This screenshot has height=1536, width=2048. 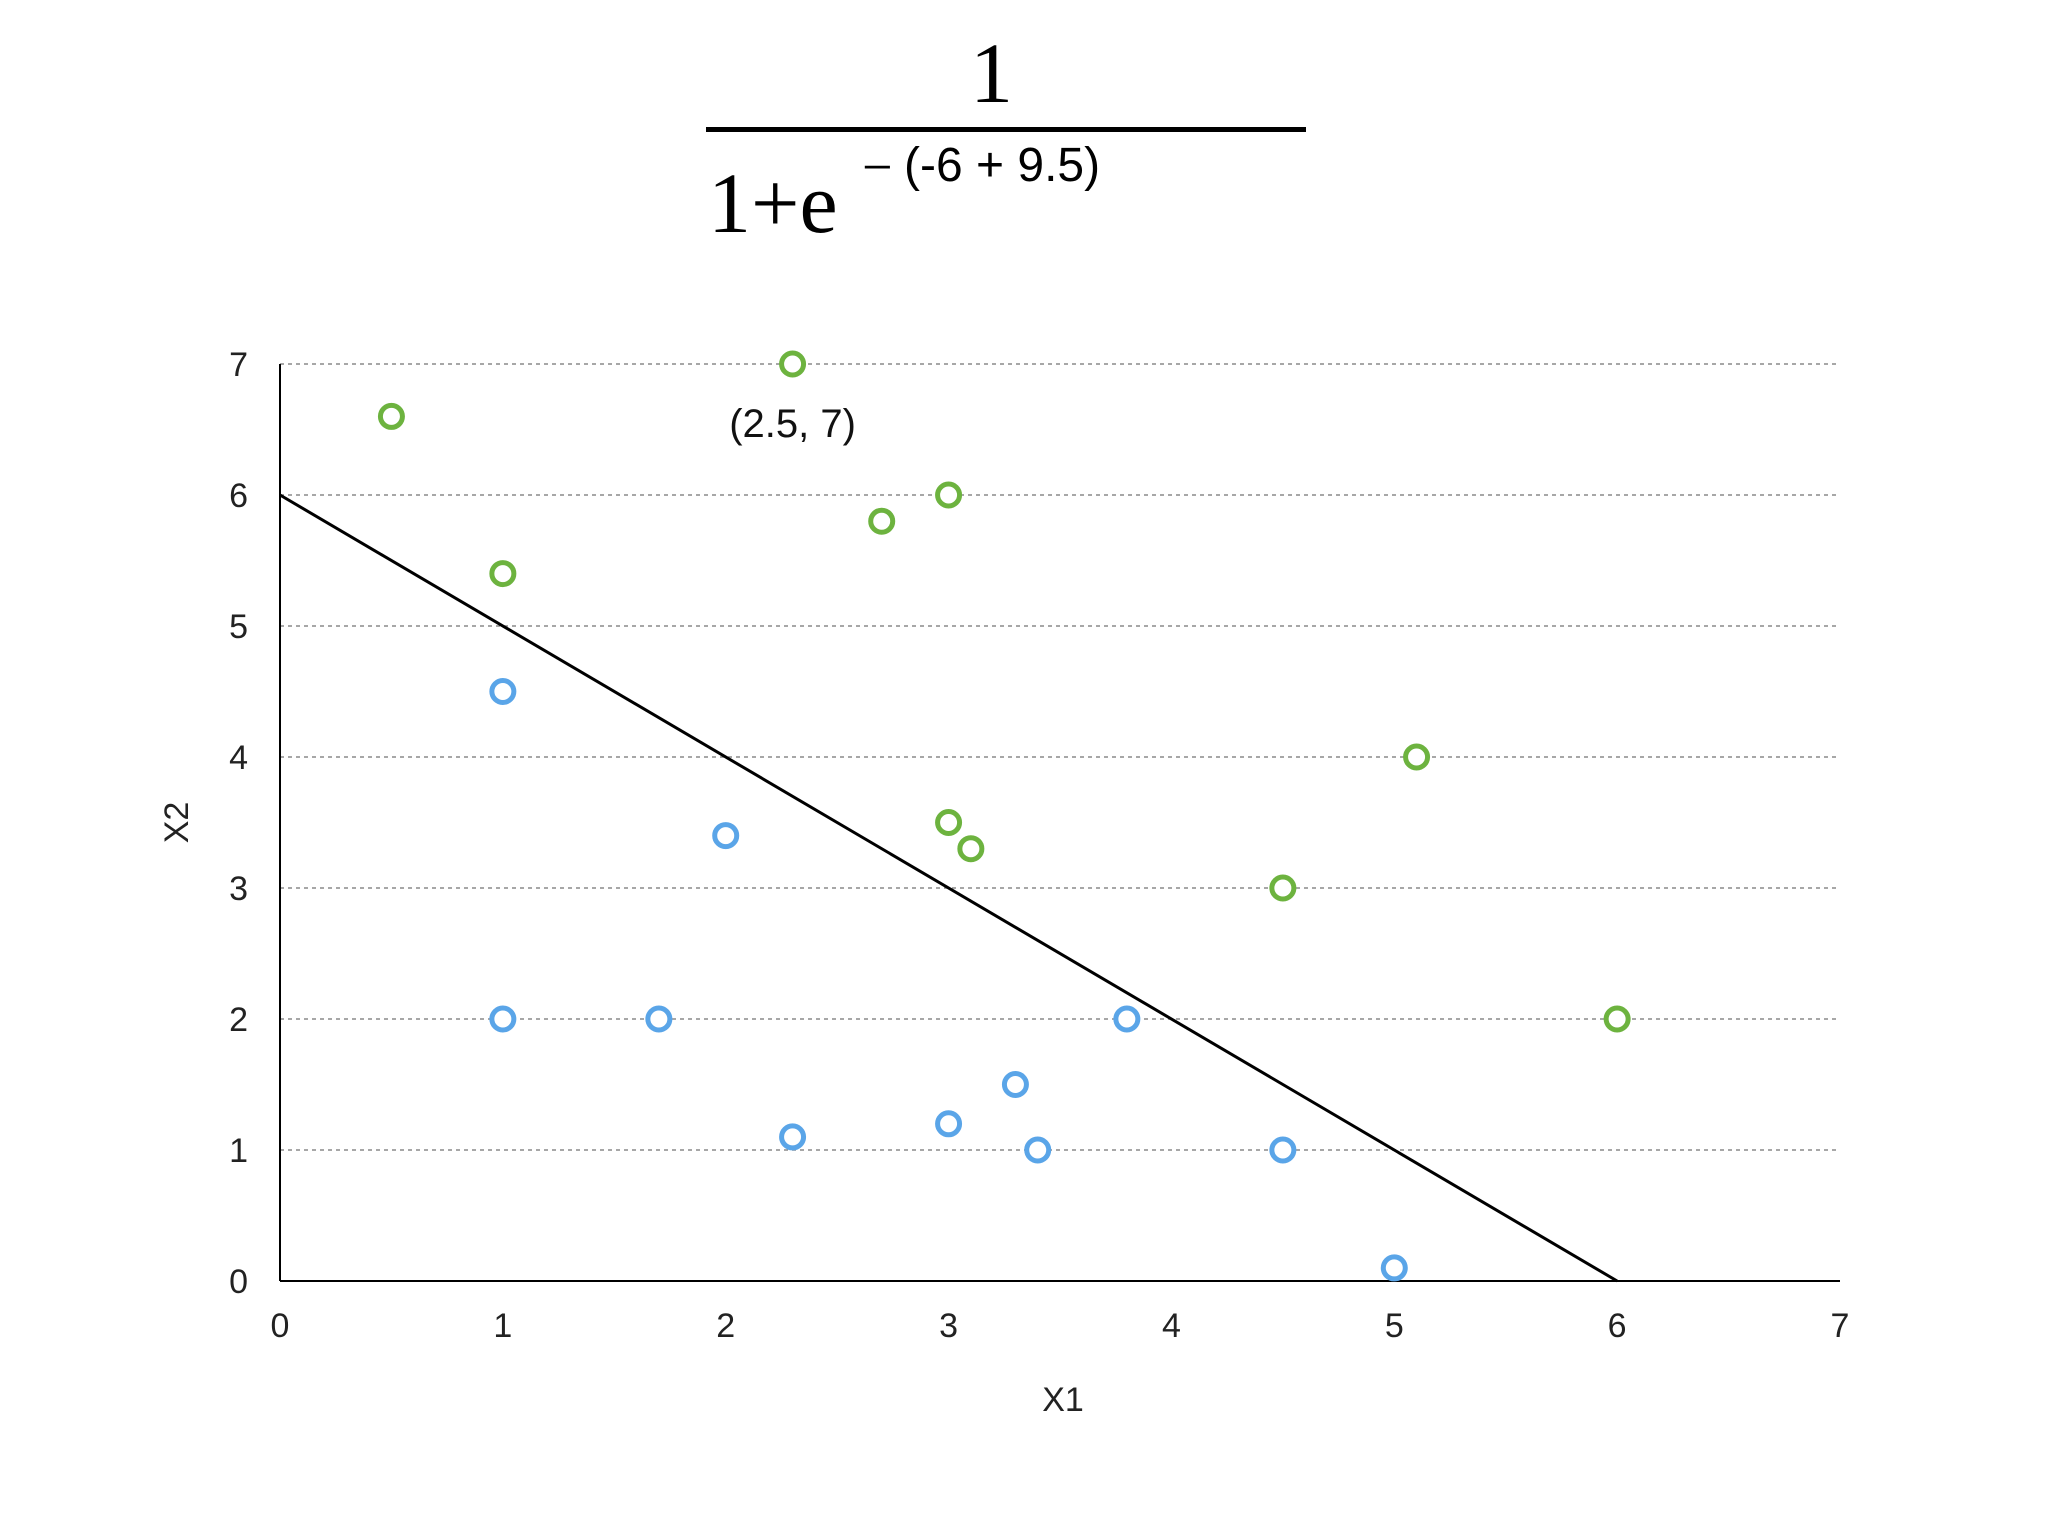 What do you see at coordinates (177, 823) in the screenshot?
I see `y-axis-title: X2` at bounding box center [177, 823].